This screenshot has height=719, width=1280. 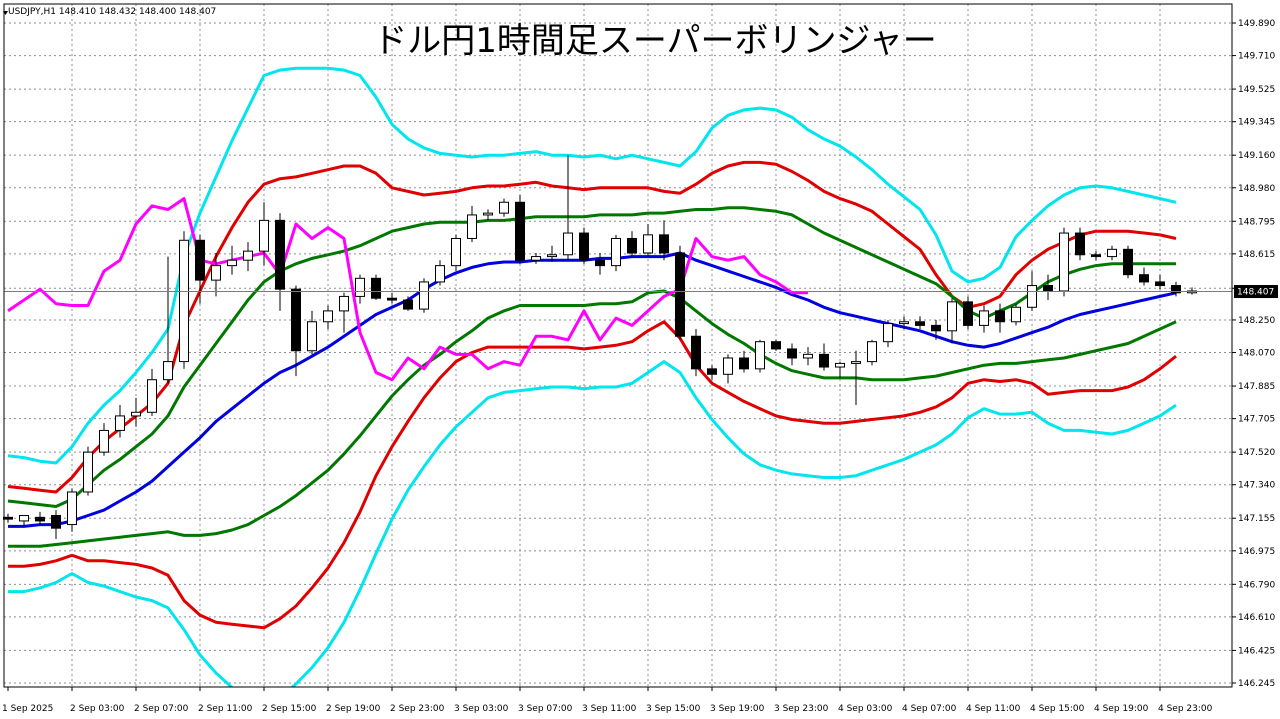 I want to click on x-tick-label: 4 Sep 11:00, so click(x=993, y=709).